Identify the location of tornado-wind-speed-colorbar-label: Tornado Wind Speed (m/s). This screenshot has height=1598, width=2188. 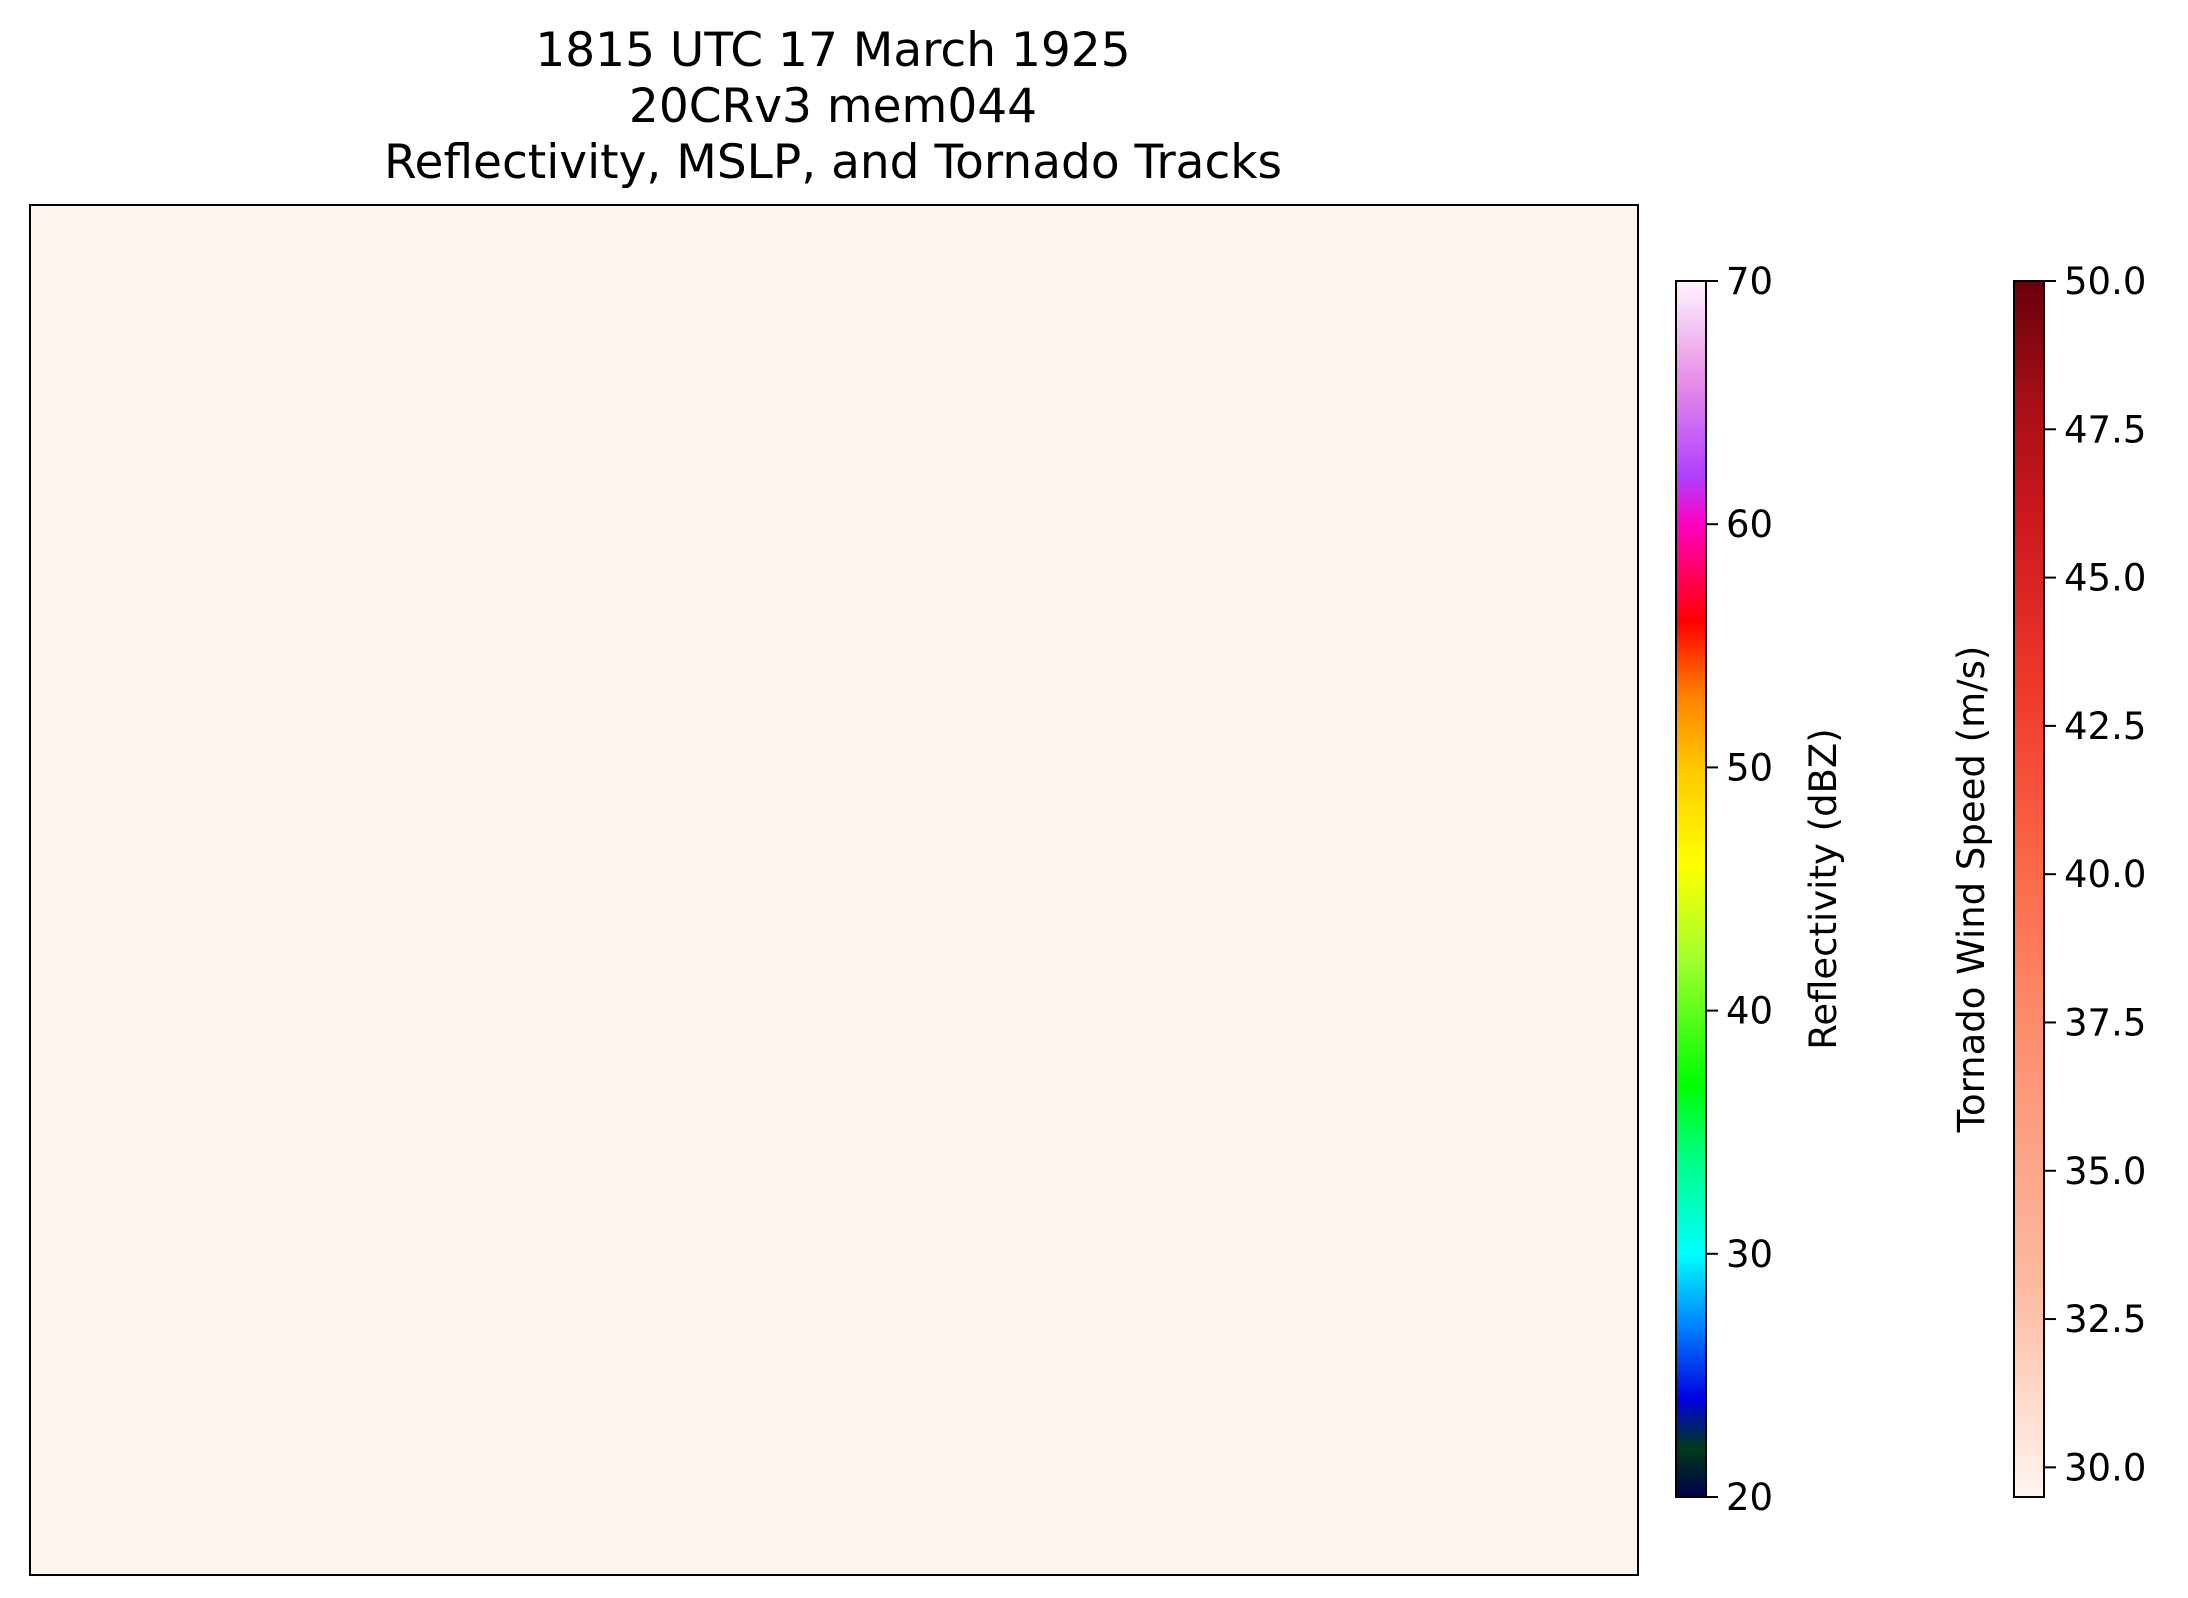
(1971, 890).